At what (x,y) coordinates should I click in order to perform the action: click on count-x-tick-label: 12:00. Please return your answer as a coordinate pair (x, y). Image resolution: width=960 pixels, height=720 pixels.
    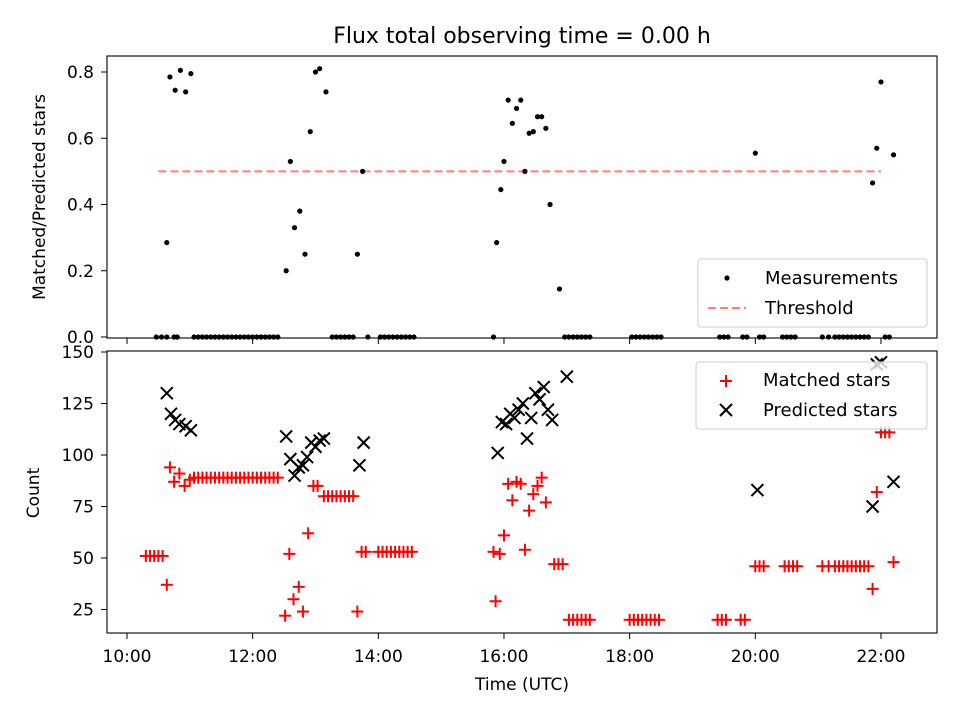
    Looking at the image, I should click on (252, 657).